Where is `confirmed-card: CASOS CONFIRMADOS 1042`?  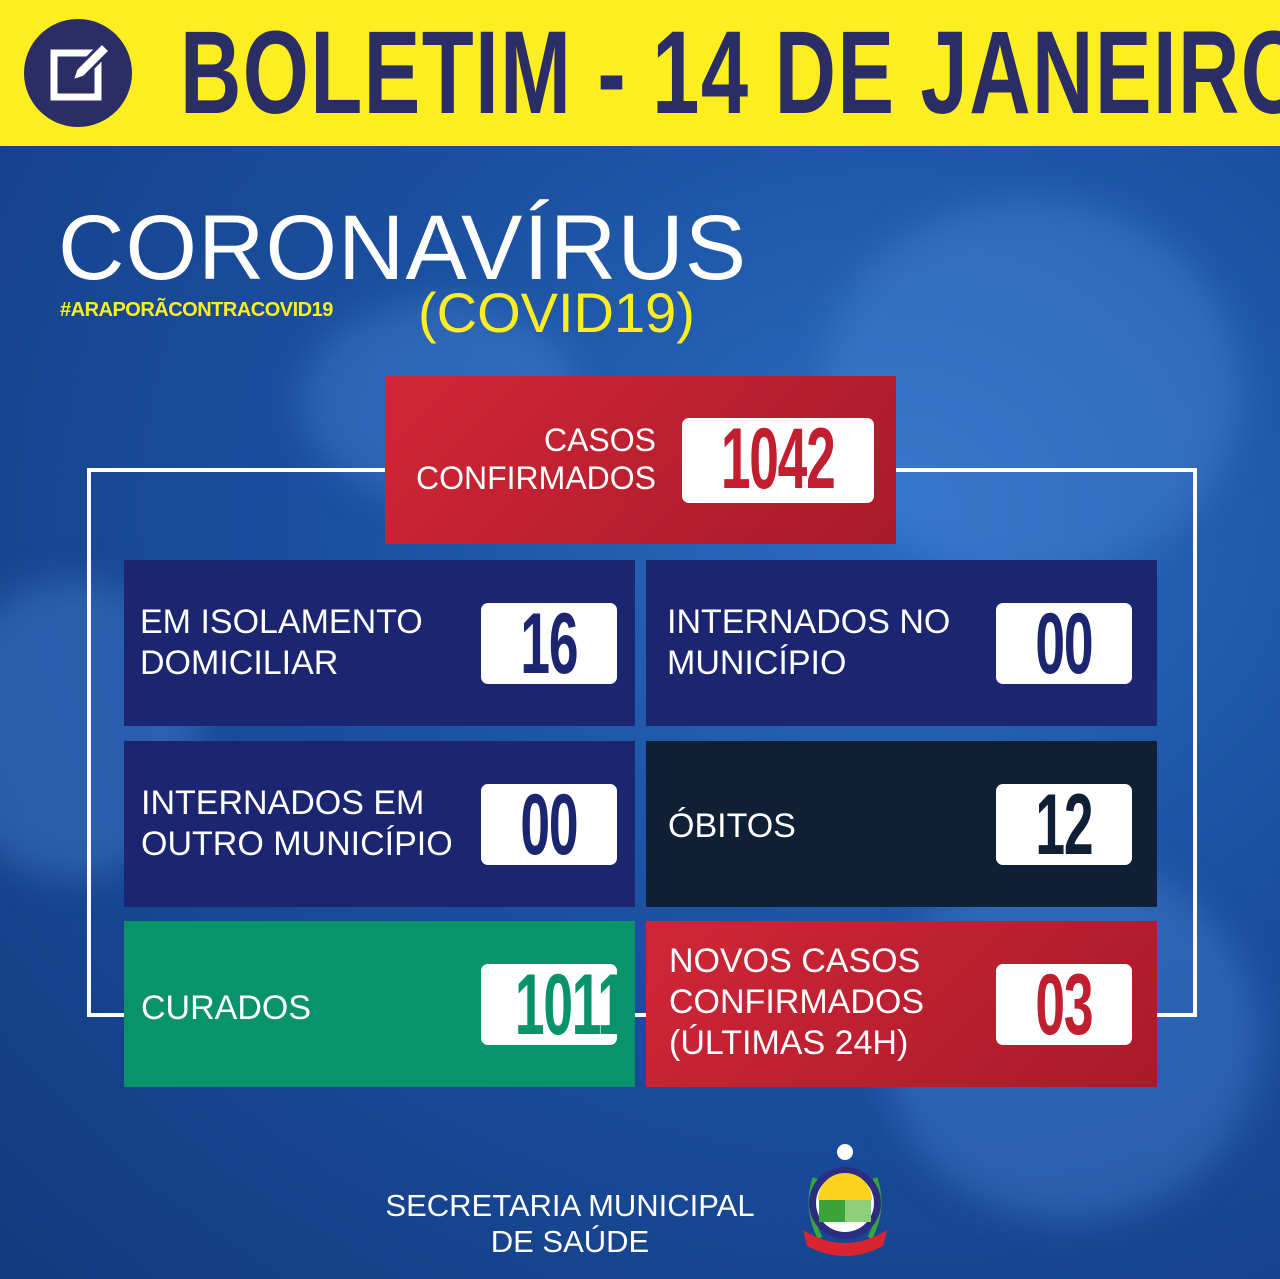 confirmed-card: CASOS CONFIRMADOS 1042 is located at coordinates (640, 460).